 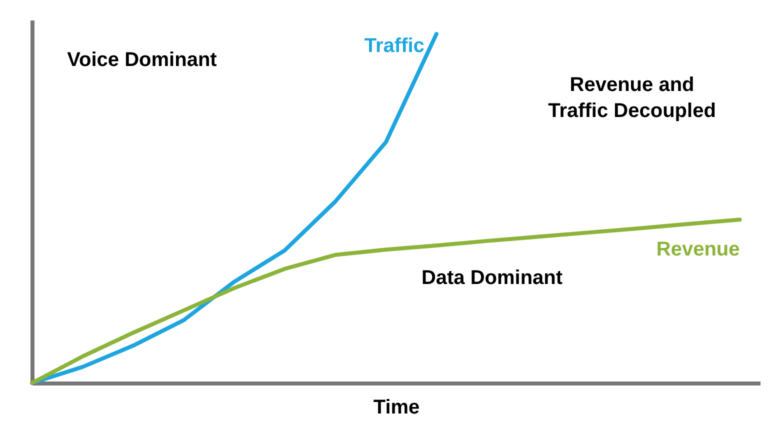 What do you see at coordinates (632, 98) in the screenshot?
I see `annotation: Revenue and Traffic Decoupled` at bounding box center [632, 98].